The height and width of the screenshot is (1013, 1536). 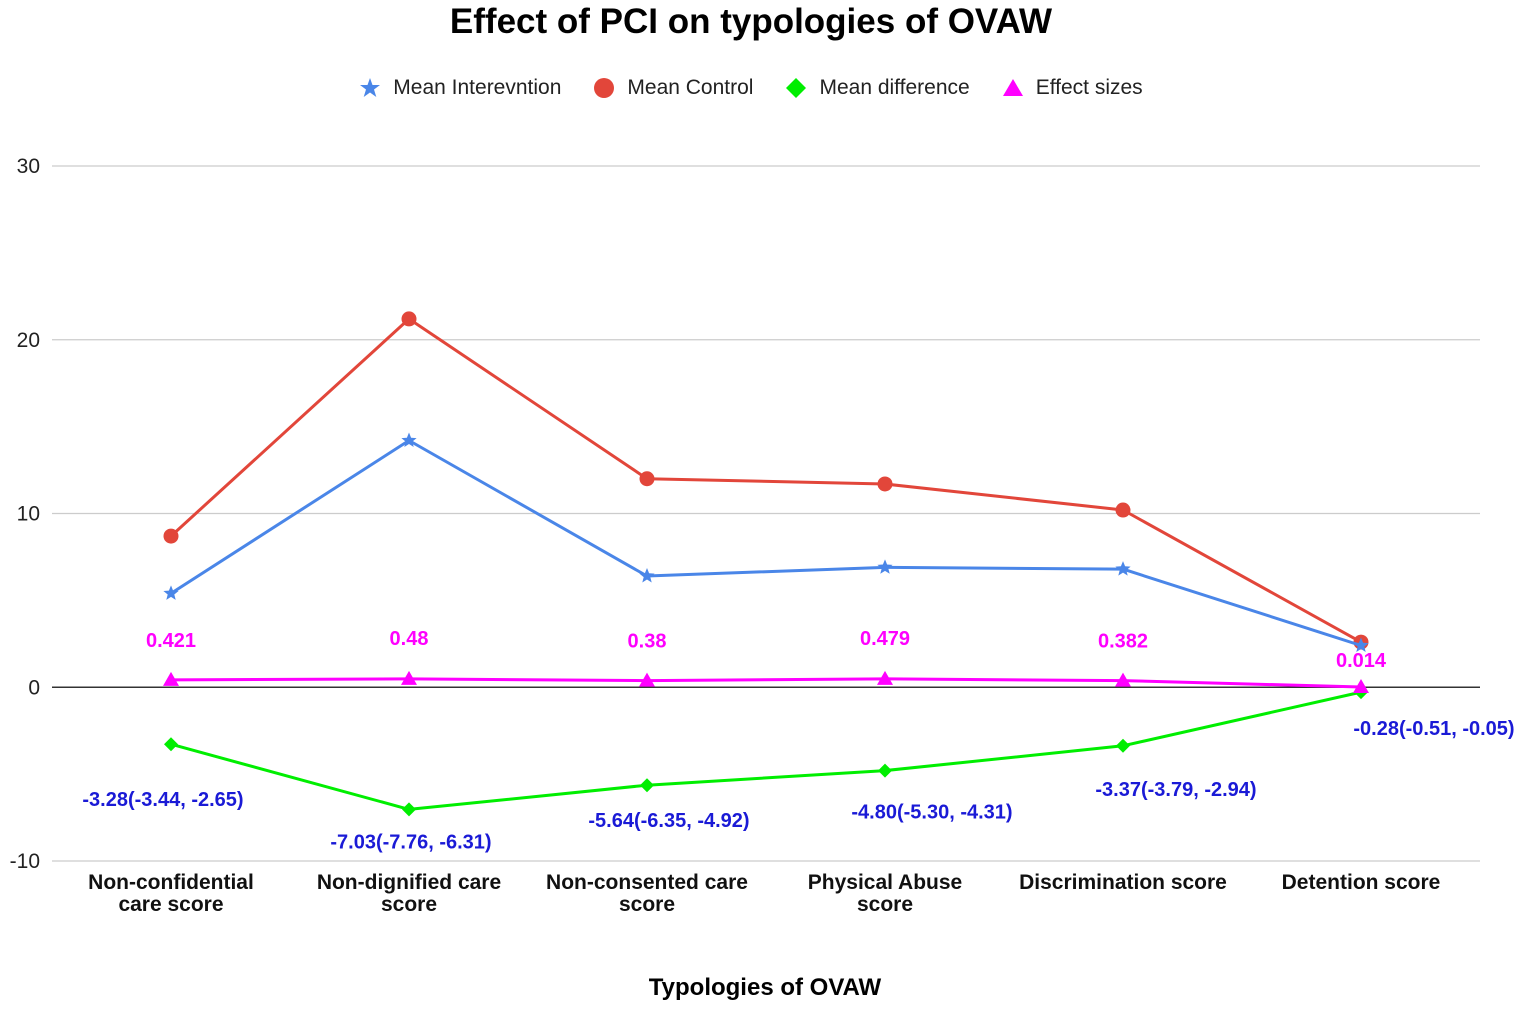 What do you see at coordinates (1175, 790) in the screenshot?
I see `mean-difference-label: -3.37(-3.79, -2.94)` at bounding box center [1175, 790].